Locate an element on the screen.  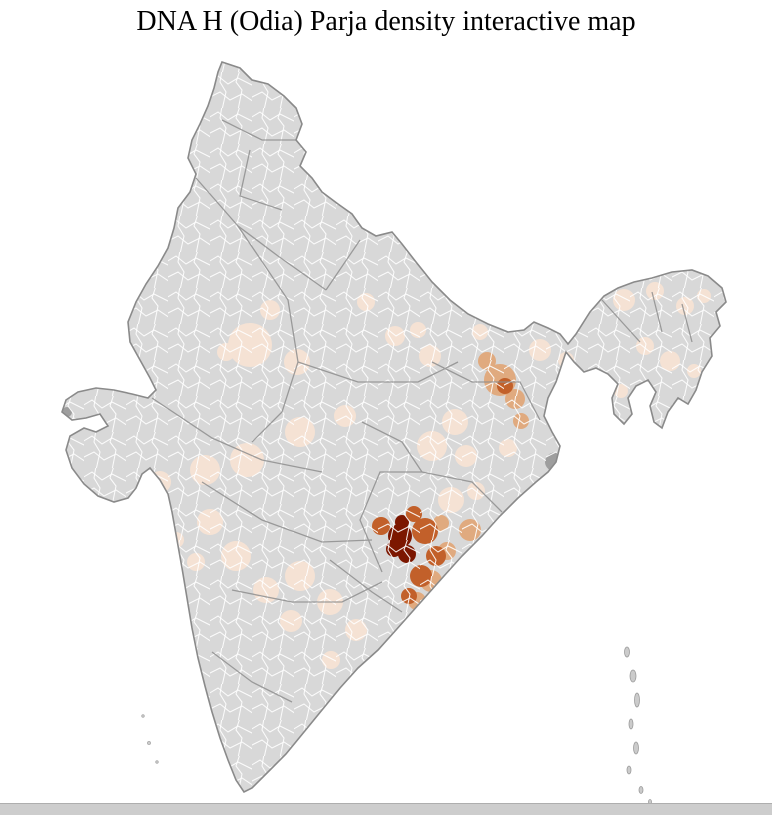
horizontal-scrollbar is located at coordinates (386, 809).